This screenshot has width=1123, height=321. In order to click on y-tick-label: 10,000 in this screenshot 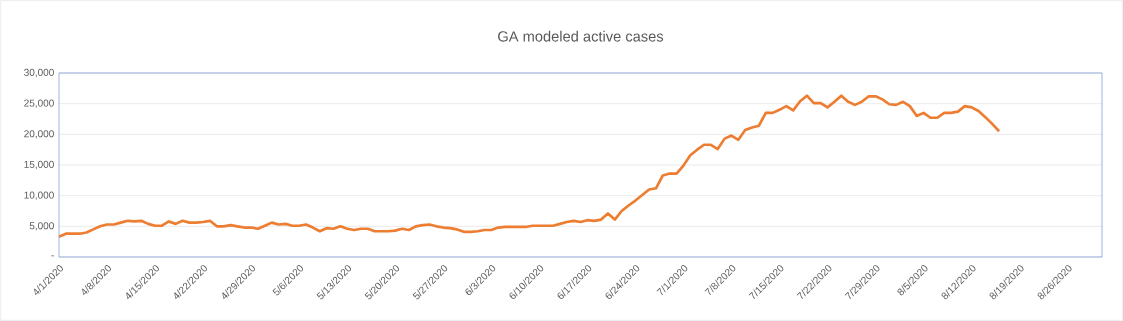, I will do `click(39, 195)`.